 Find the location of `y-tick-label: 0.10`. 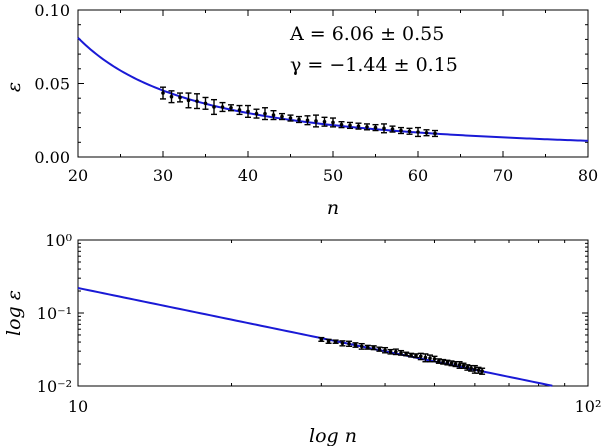

y-tick-label: 0.10 is located at coordinates (52, 10).